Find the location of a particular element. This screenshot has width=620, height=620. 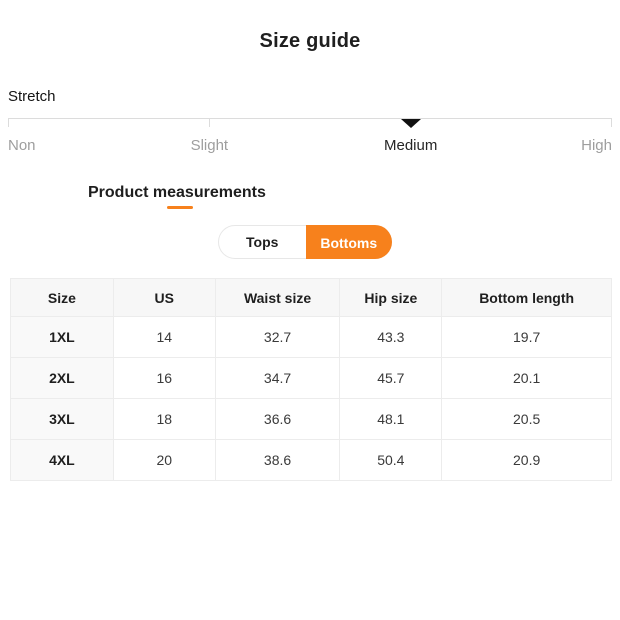

value-cell: 20 is located at coordinates (164, 460).